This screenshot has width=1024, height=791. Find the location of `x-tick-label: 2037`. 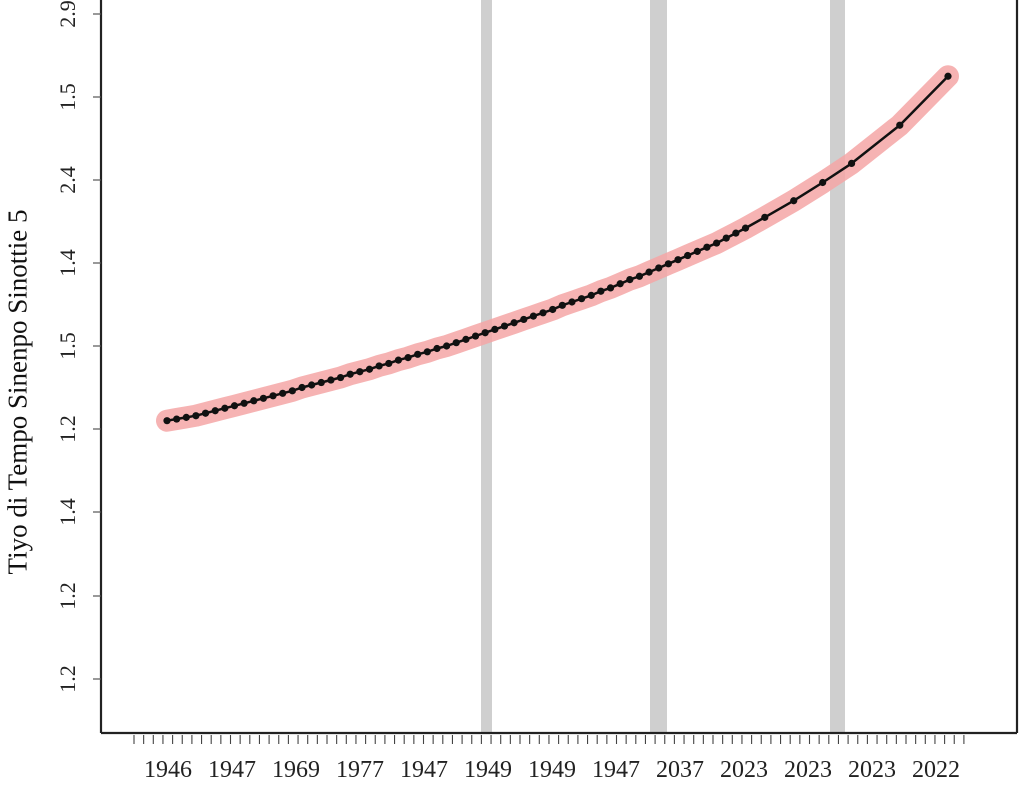

x-tick-label: 2037 is located at coordinates (680, 770).